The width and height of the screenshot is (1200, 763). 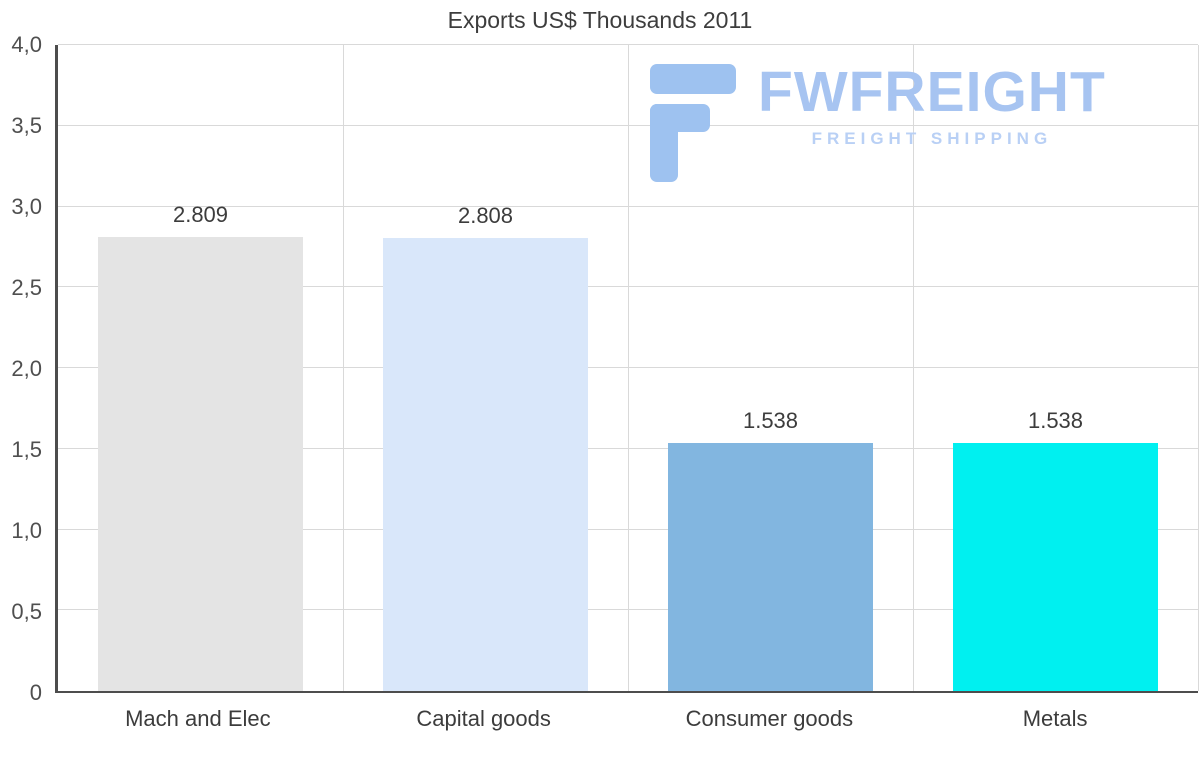 I want to click on y-tick-label: 0, so click(x=35, y=692).